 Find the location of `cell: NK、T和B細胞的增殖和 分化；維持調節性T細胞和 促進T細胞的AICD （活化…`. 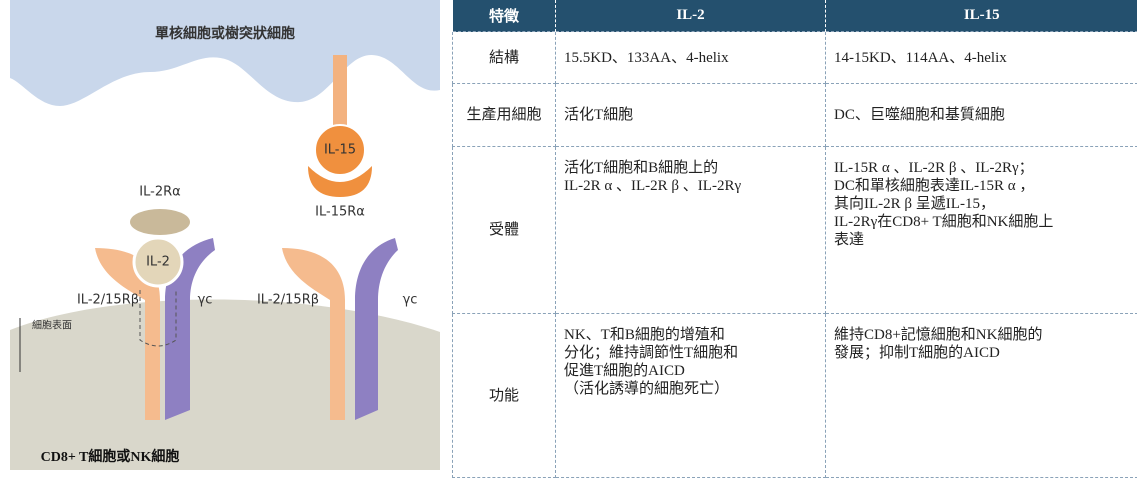

cell: NK、T和B細胞的增殖和 分化；維持調節性T細胞和 促進T細胞的AICD （活化… is located at coordinates (690, 395).